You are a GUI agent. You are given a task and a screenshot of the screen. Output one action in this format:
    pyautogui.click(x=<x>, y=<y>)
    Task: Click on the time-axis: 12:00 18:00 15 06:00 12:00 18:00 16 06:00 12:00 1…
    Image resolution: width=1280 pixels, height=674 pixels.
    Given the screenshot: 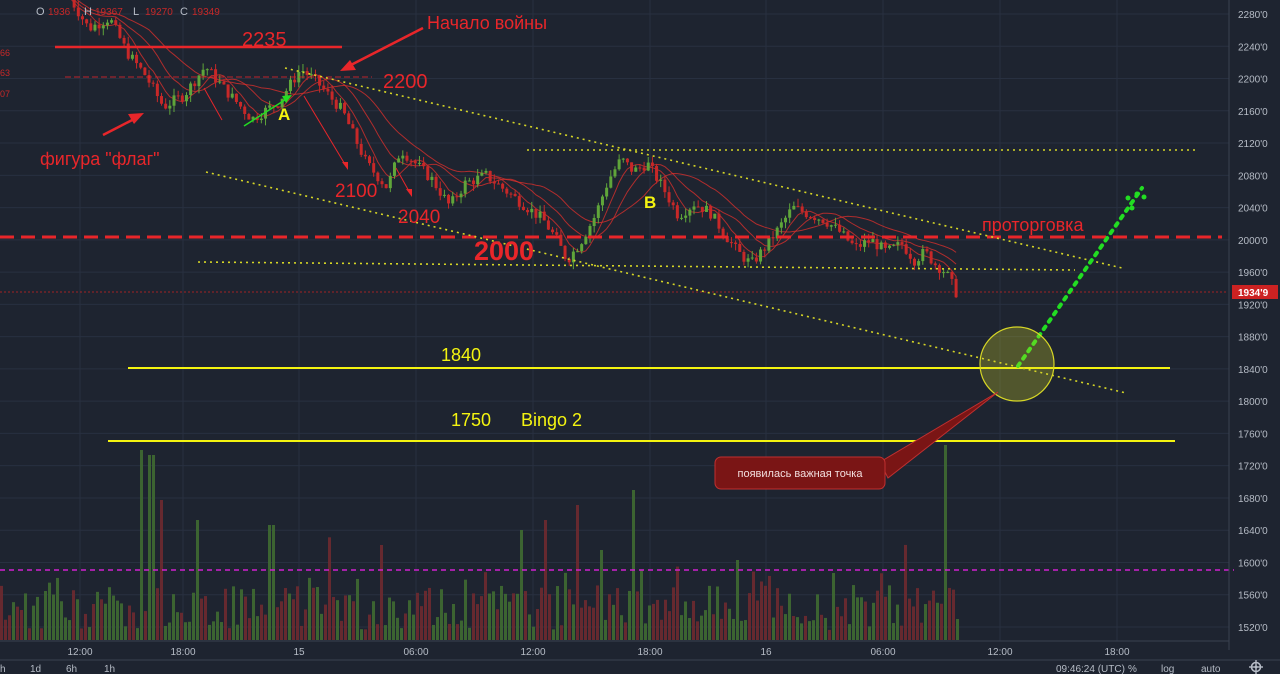 What is the action you would take?
    pyautogui.click(x=614, y=649)
    